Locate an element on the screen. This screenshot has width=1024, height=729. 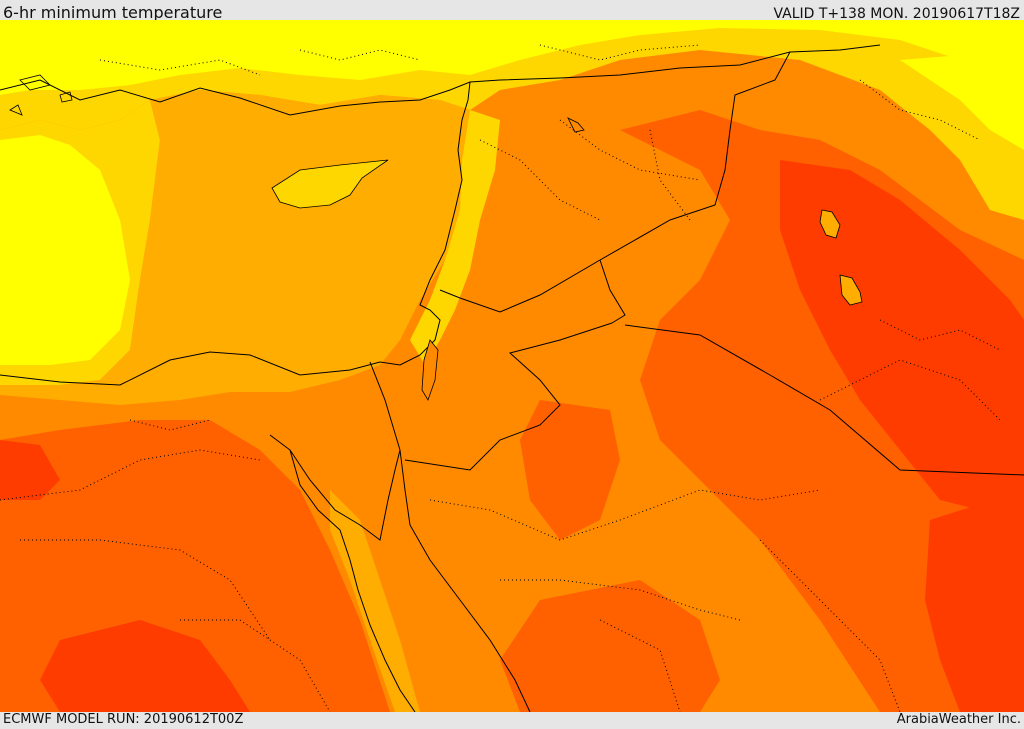
zone-coolest-ne is located at coordinates (962, 100).